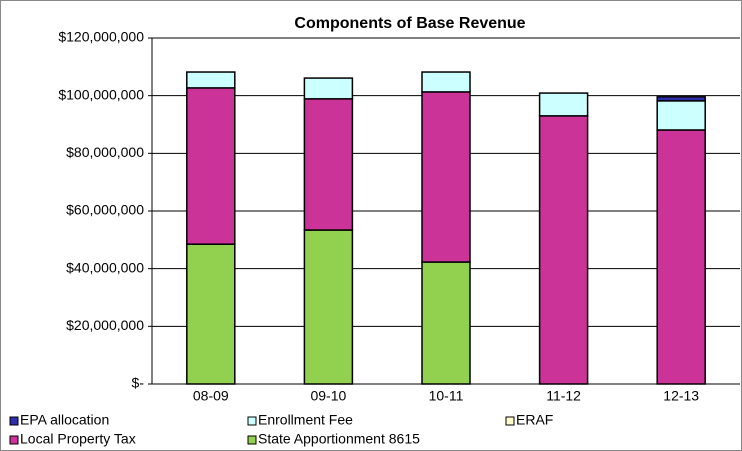  What do you see at coordinates (534, 420) in the screenshot?
I see `legend-label: ERAF` at bounding box center [534, 420].